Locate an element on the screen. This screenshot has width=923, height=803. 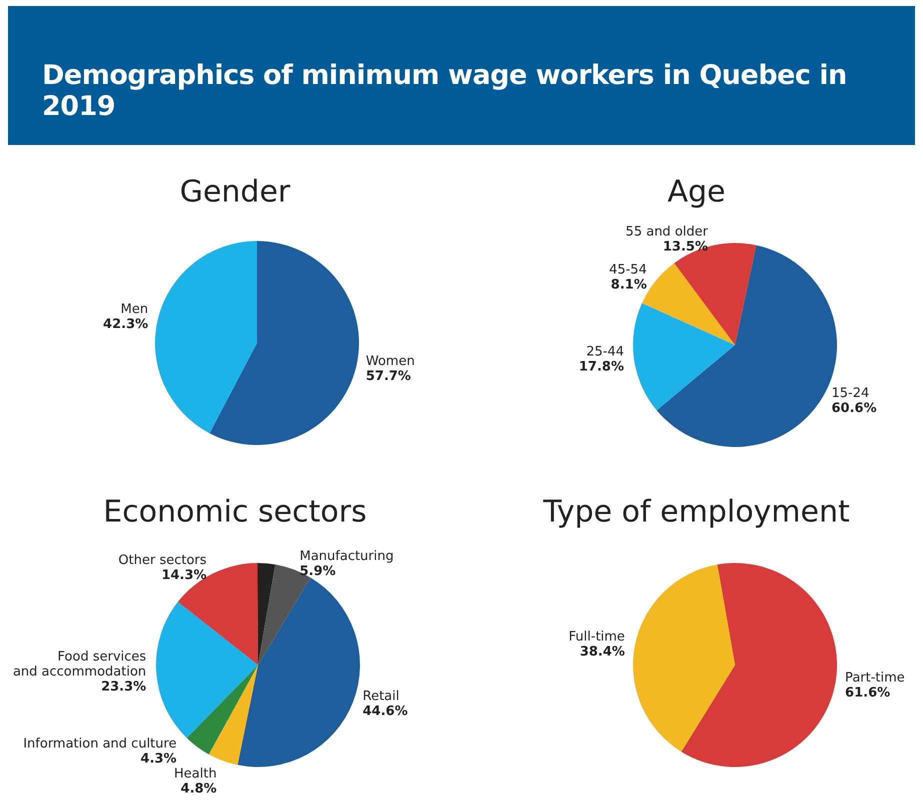
chart-title: Type of employment is located at coordinates (696, 512).